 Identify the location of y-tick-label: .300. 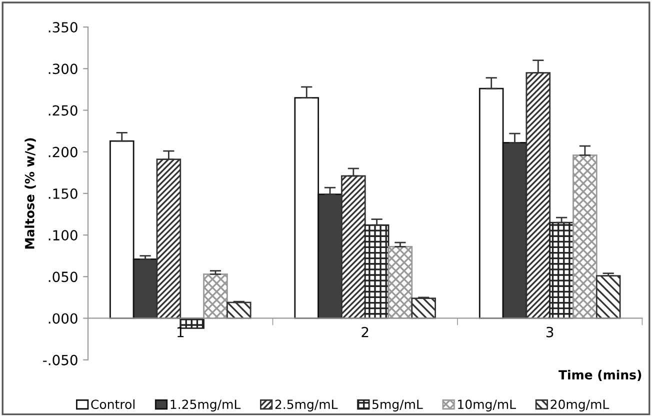
(63, 69).